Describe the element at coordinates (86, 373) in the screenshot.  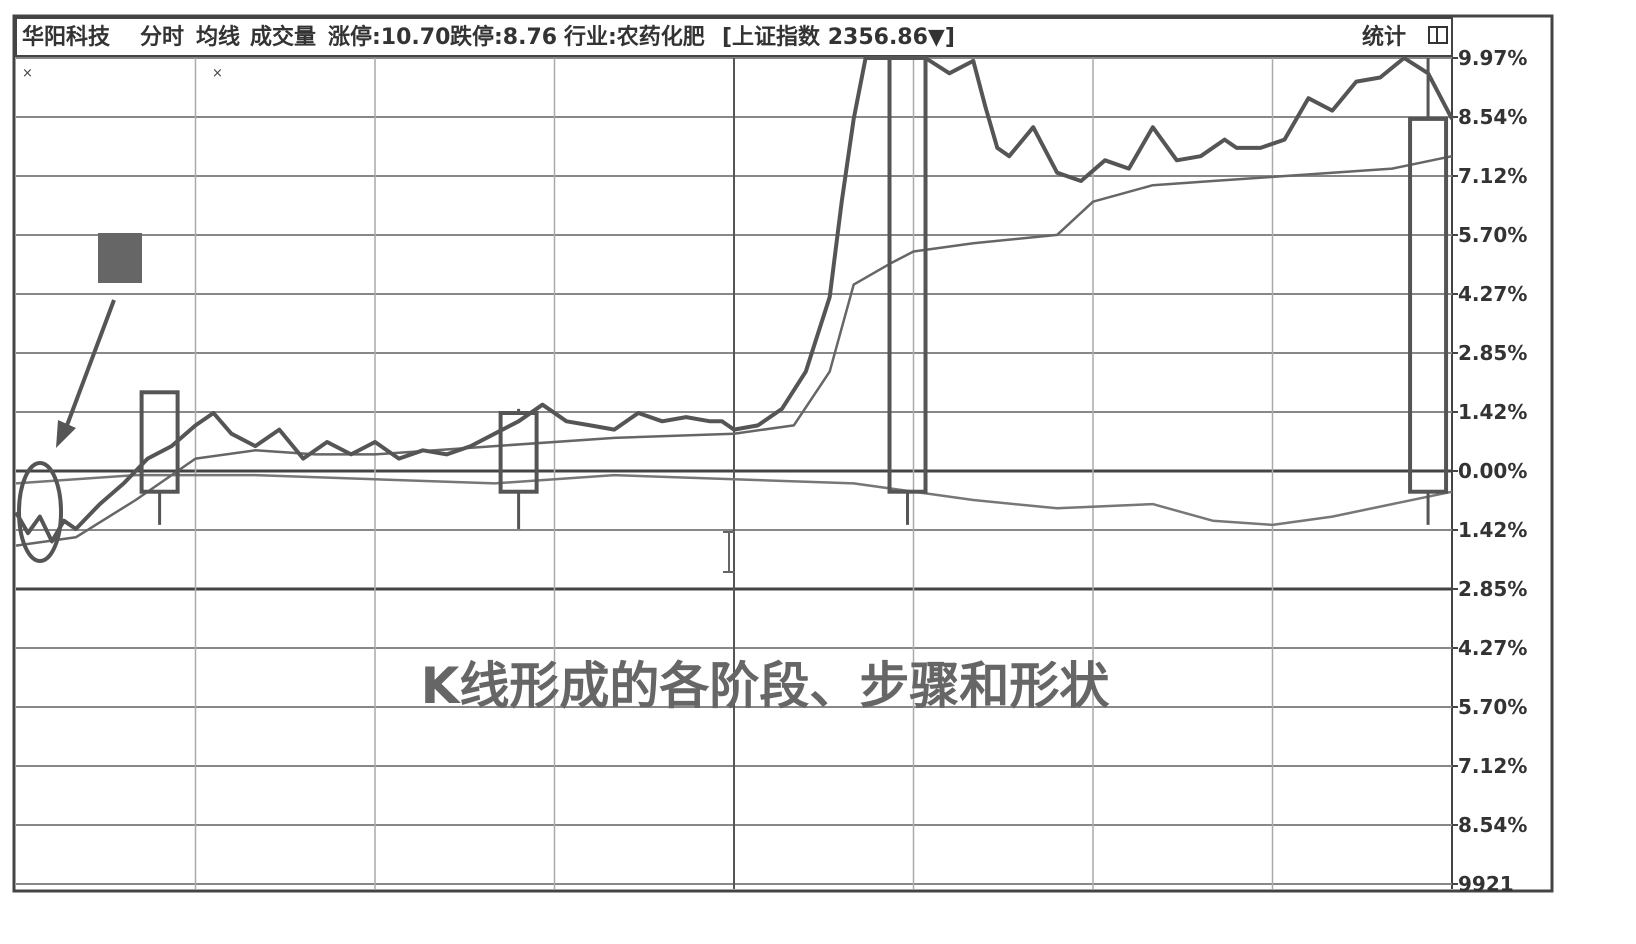
I see `annotation-arrow` at that location.